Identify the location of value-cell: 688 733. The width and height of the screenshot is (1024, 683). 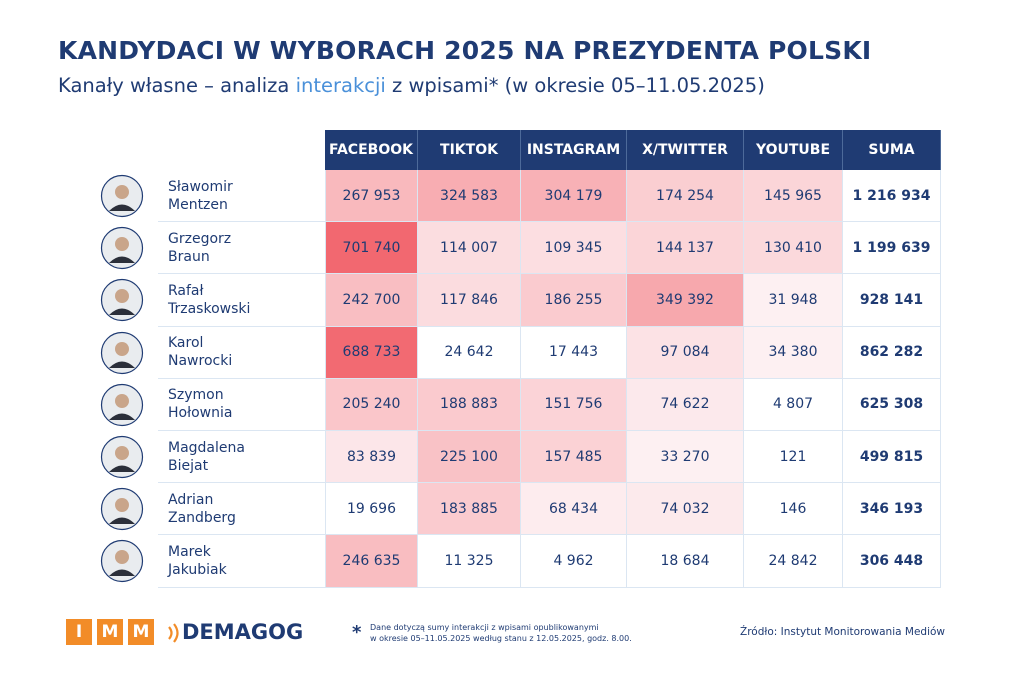
(371, 352).